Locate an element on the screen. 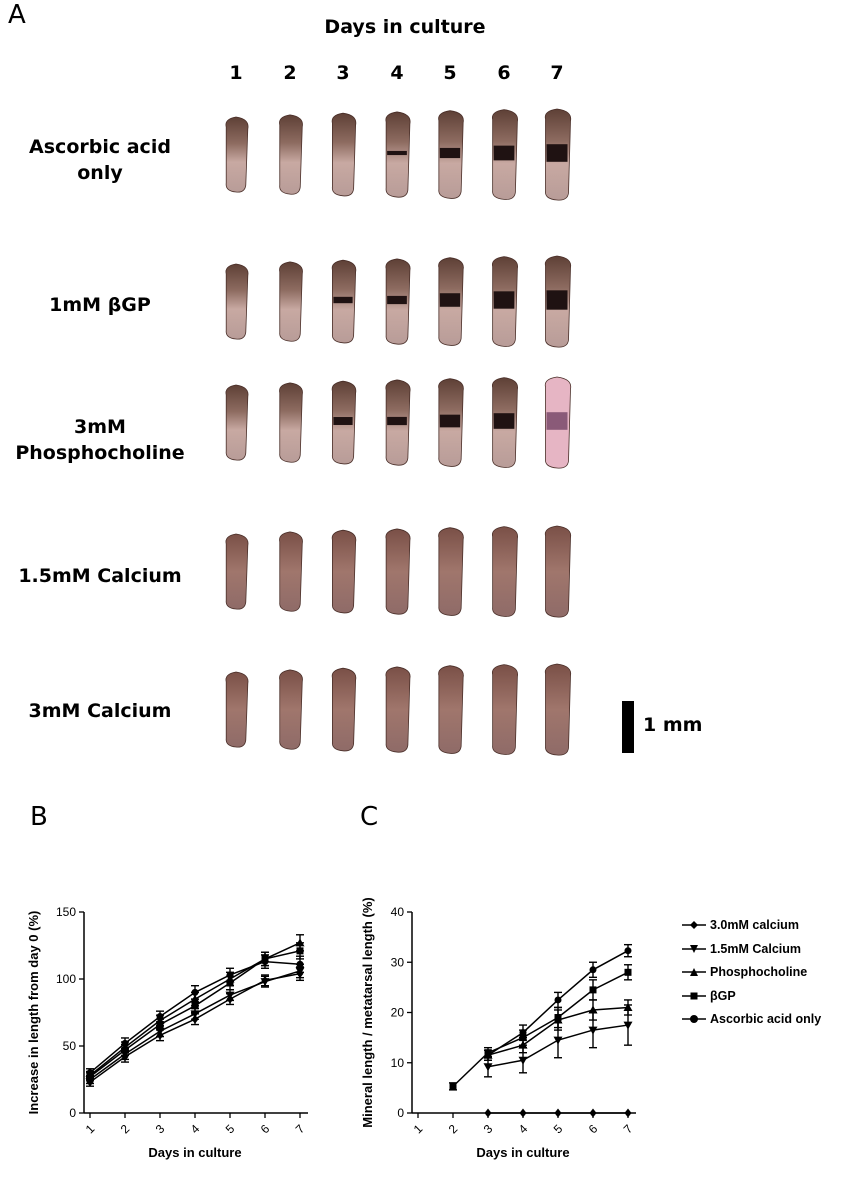 This screenshot has height=1200, width=854. x-axis-label: Days in culture is located at coordinates (194, 1152).